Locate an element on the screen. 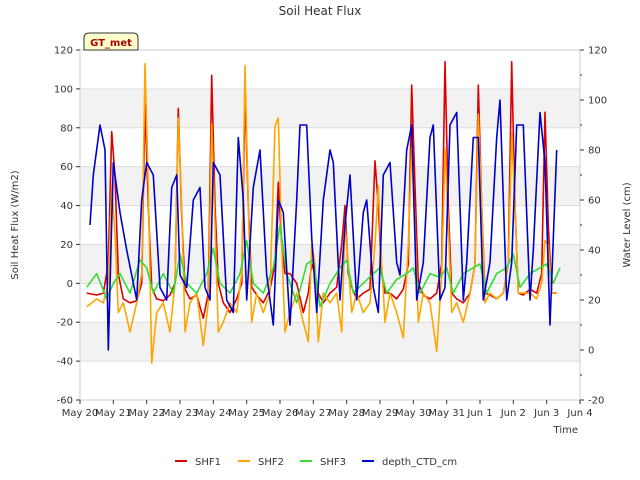 This screenshot has height=480, width=640. left-axis-ticks: -60 -40 -20 0 20 40 60 80 100 120 is located at coordinates (67, 226).